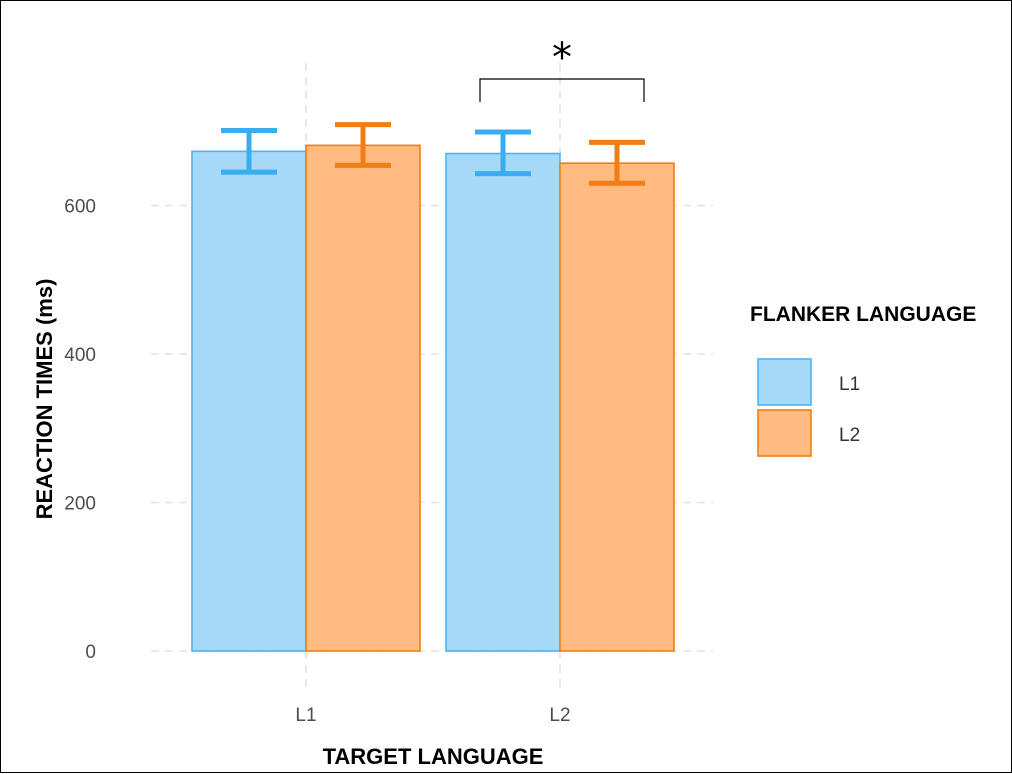  I want to click on bracket-line, so click(562, 90).